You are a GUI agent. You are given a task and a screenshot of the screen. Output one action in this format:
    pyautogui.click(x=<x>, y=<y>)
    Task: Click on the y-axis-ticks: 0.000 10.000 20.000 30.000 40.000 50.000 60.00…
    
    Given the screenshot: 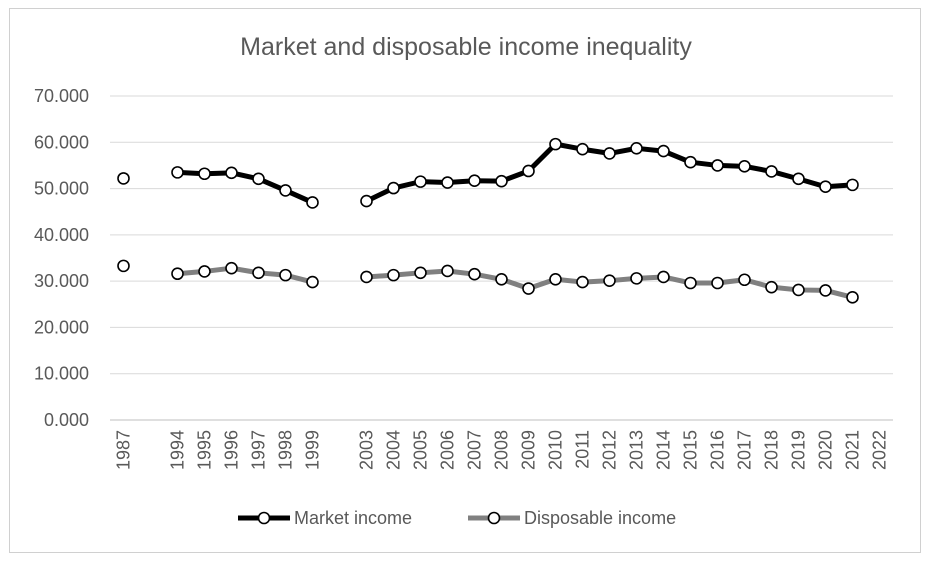 What is the action you would take?
    pyautogui.click(x=61, y=258)
    